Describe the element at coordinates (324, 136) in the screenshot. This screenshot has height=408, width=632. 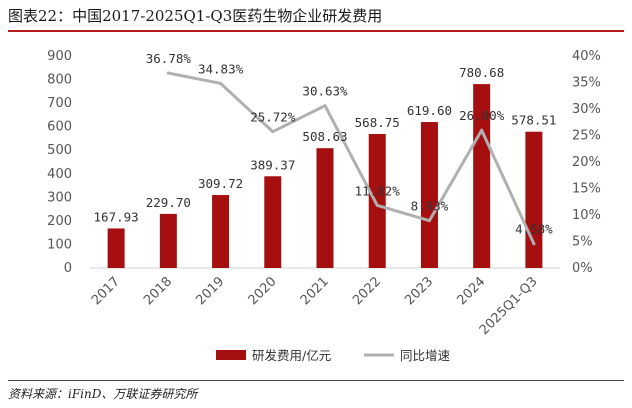
I see `bar-value-label: 508.63` at that location.